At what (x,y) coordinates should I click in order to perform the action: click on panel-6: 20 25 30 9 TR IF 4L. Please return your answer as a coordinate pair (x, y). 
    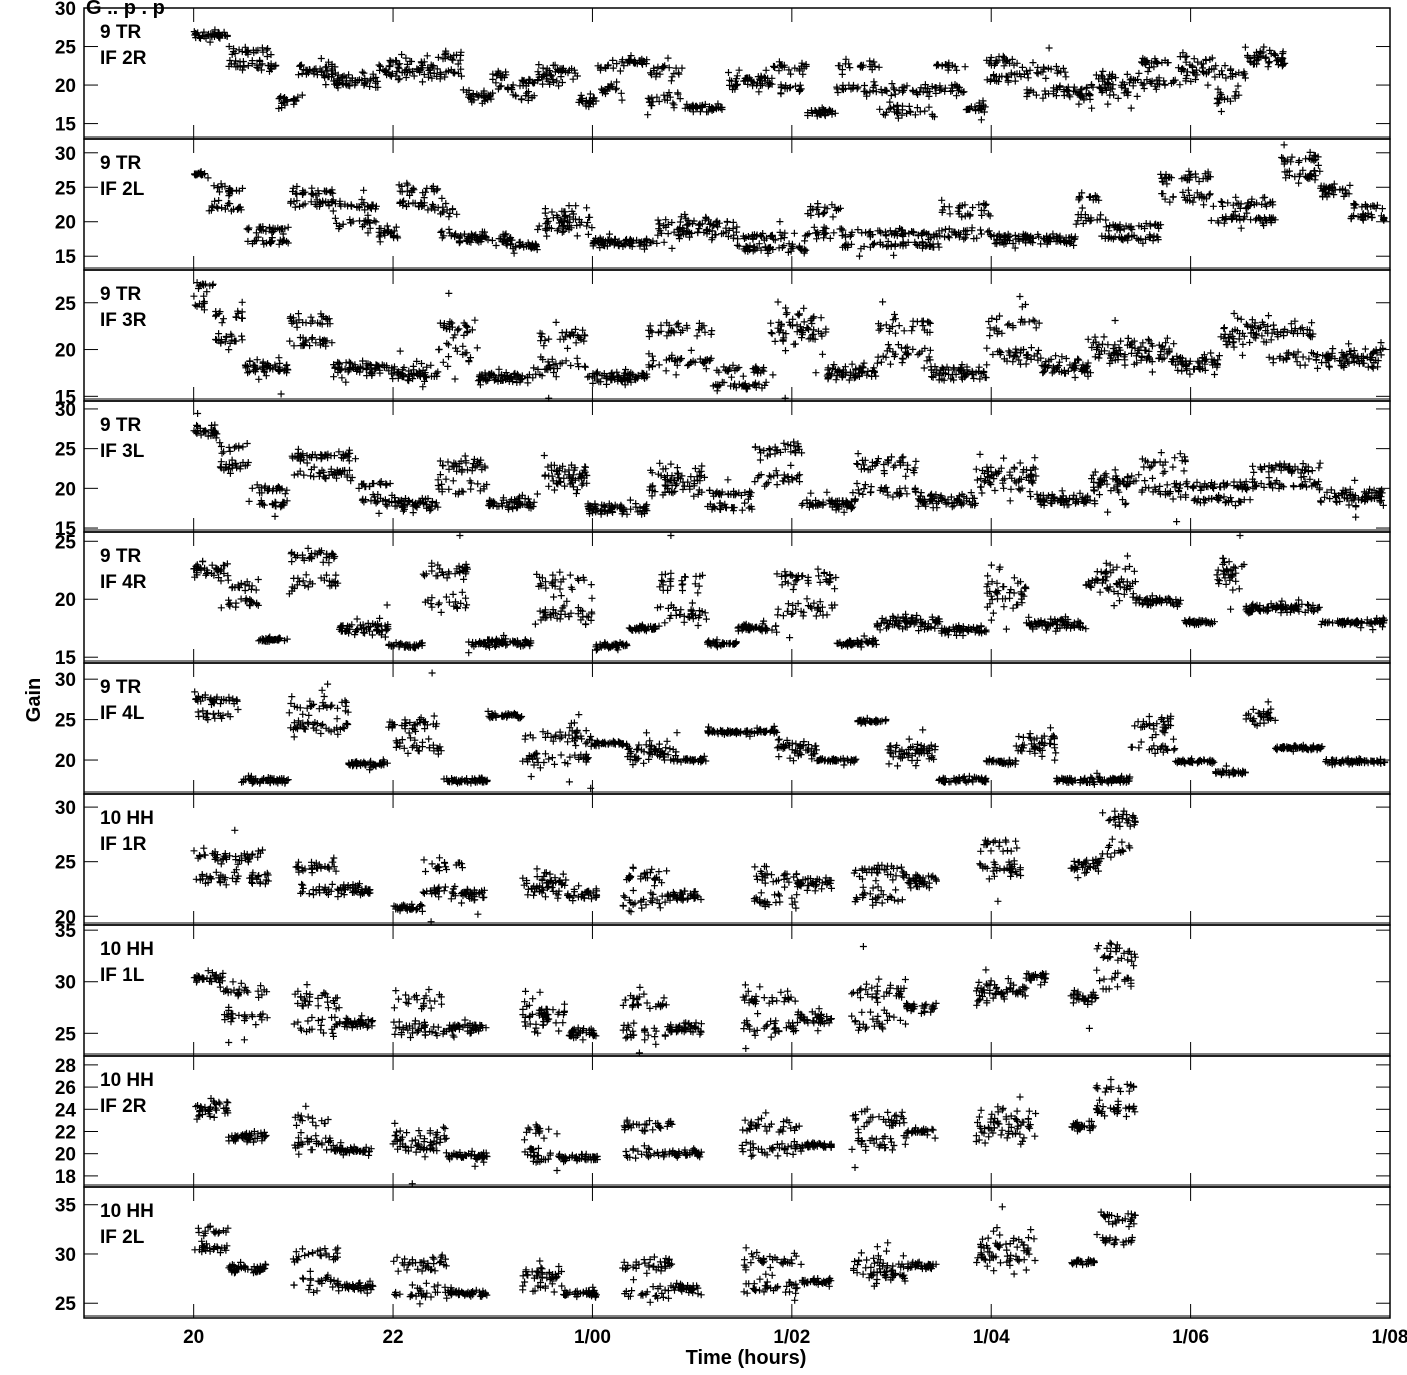
    Looking at the image, I should click on (723, 728).